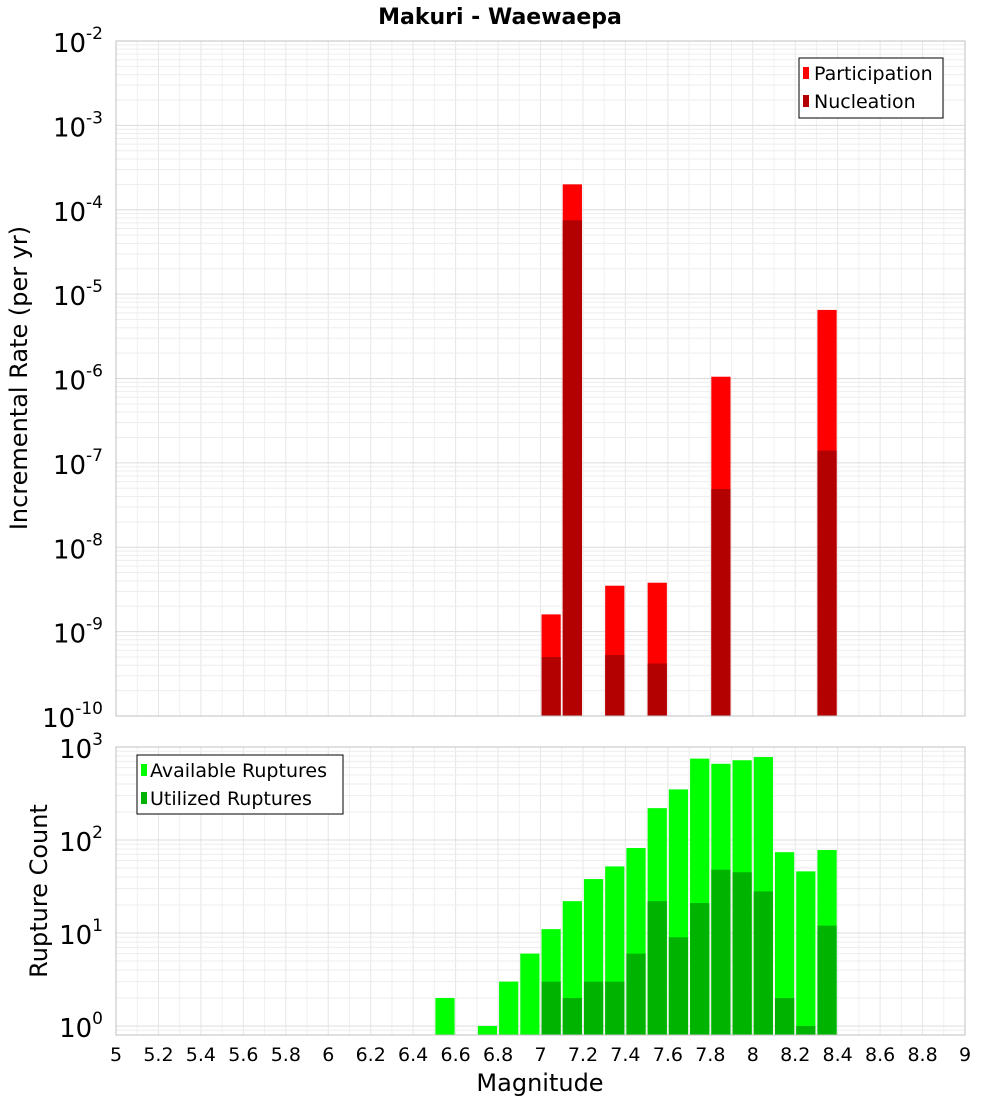 Image resolution: width=1000 pixels, height=1100 pixels. I want to click on upper-bars, so click(689, 450).